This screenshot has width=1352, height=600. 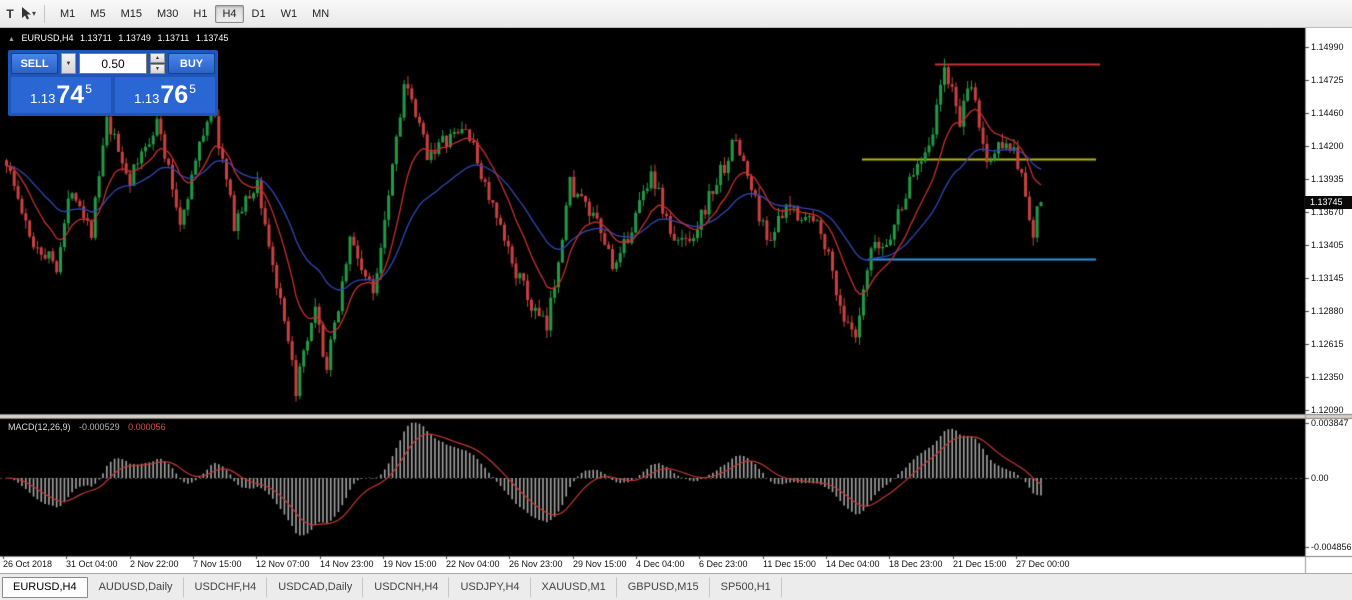 What do you see at coordinates (536, 564) in the screenshot?
I see `time-axis-label: 26 Nov 23:00` at bounding box center [536, 564].